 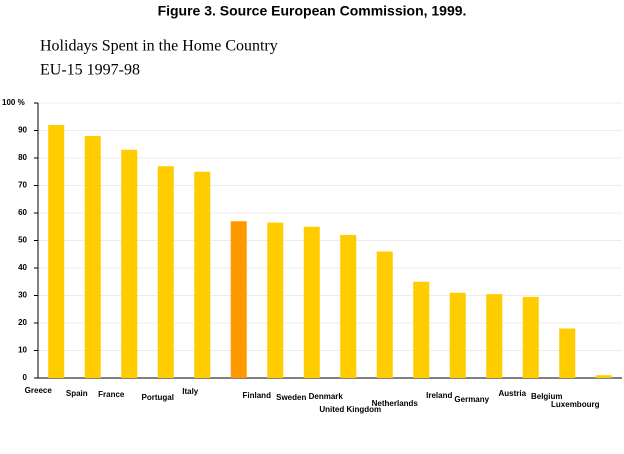 I want to click on x-tick-label: Finland, so click(x=257, y=395).